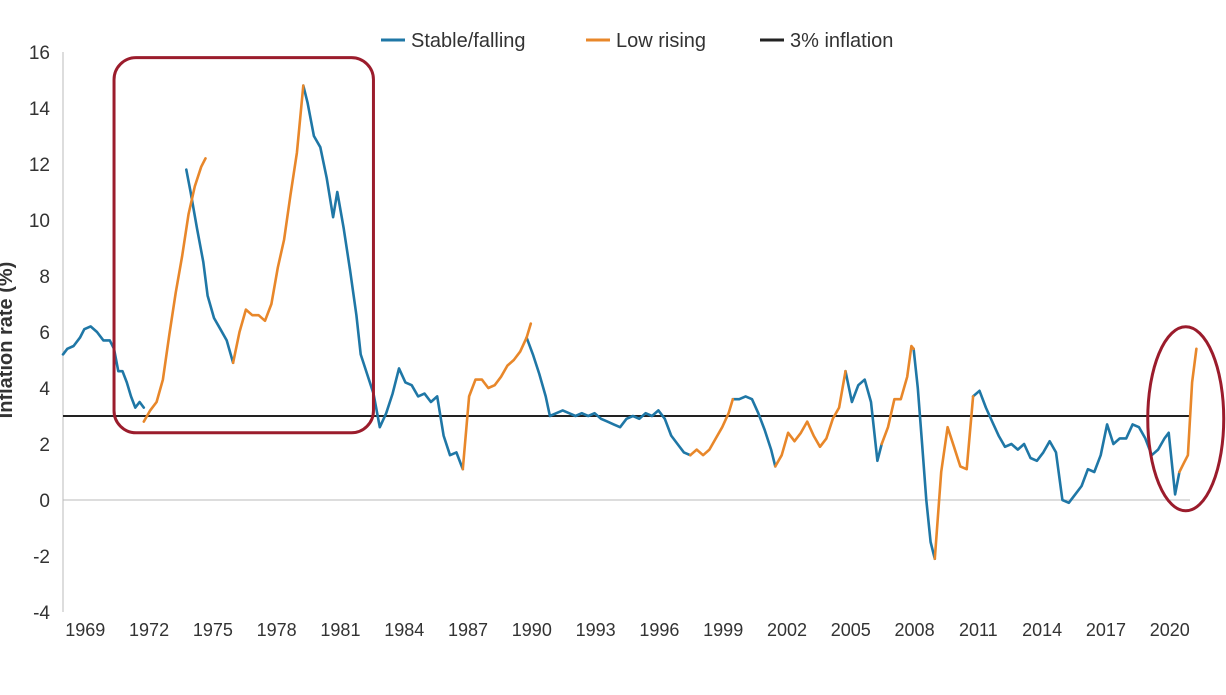 This screenshot has width=1226, height=695. I want to click on legend-label: Stable/falling, so click(468, 41).